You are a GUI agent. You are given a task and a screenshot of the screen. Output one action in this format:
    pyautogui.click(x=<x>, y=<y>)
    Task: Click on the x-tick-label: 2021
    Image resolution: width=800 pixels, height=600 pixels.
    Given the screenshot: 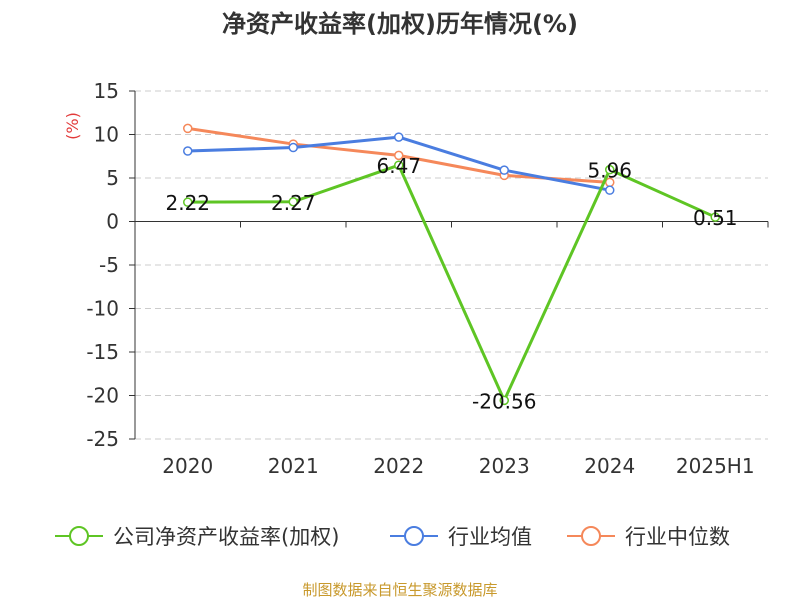 What is the action you would take?
    pyautogui.click(x=293, y=466)
    